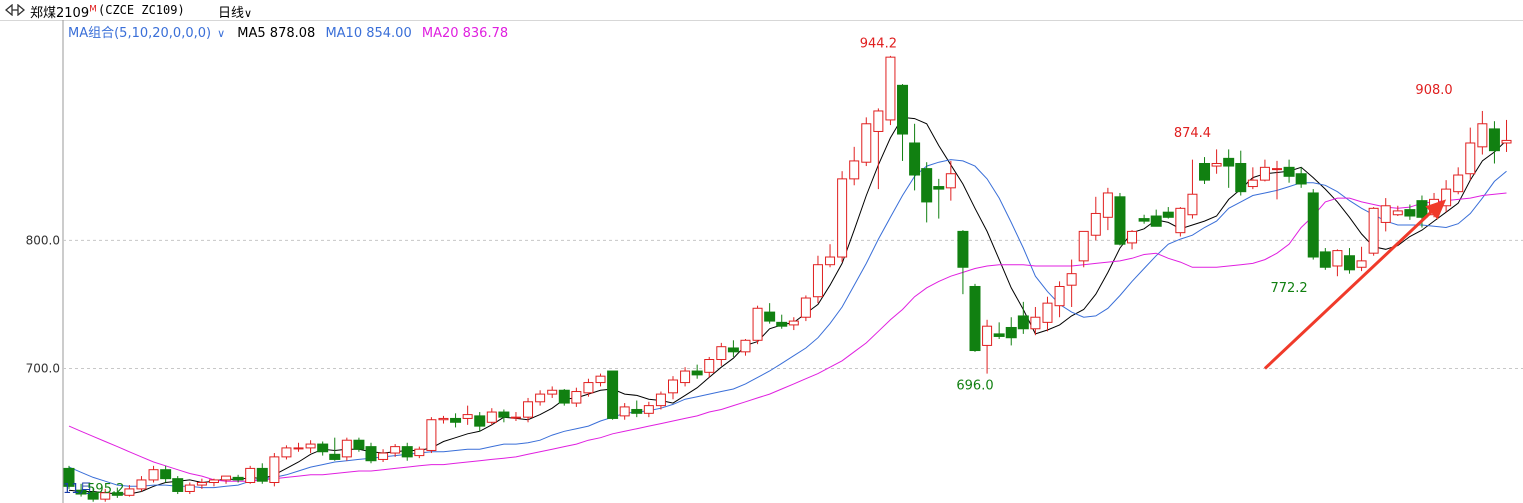  Describe the element at coordinates (15, 10) in the screenshot. I see `back-arrows-icon` at that location.